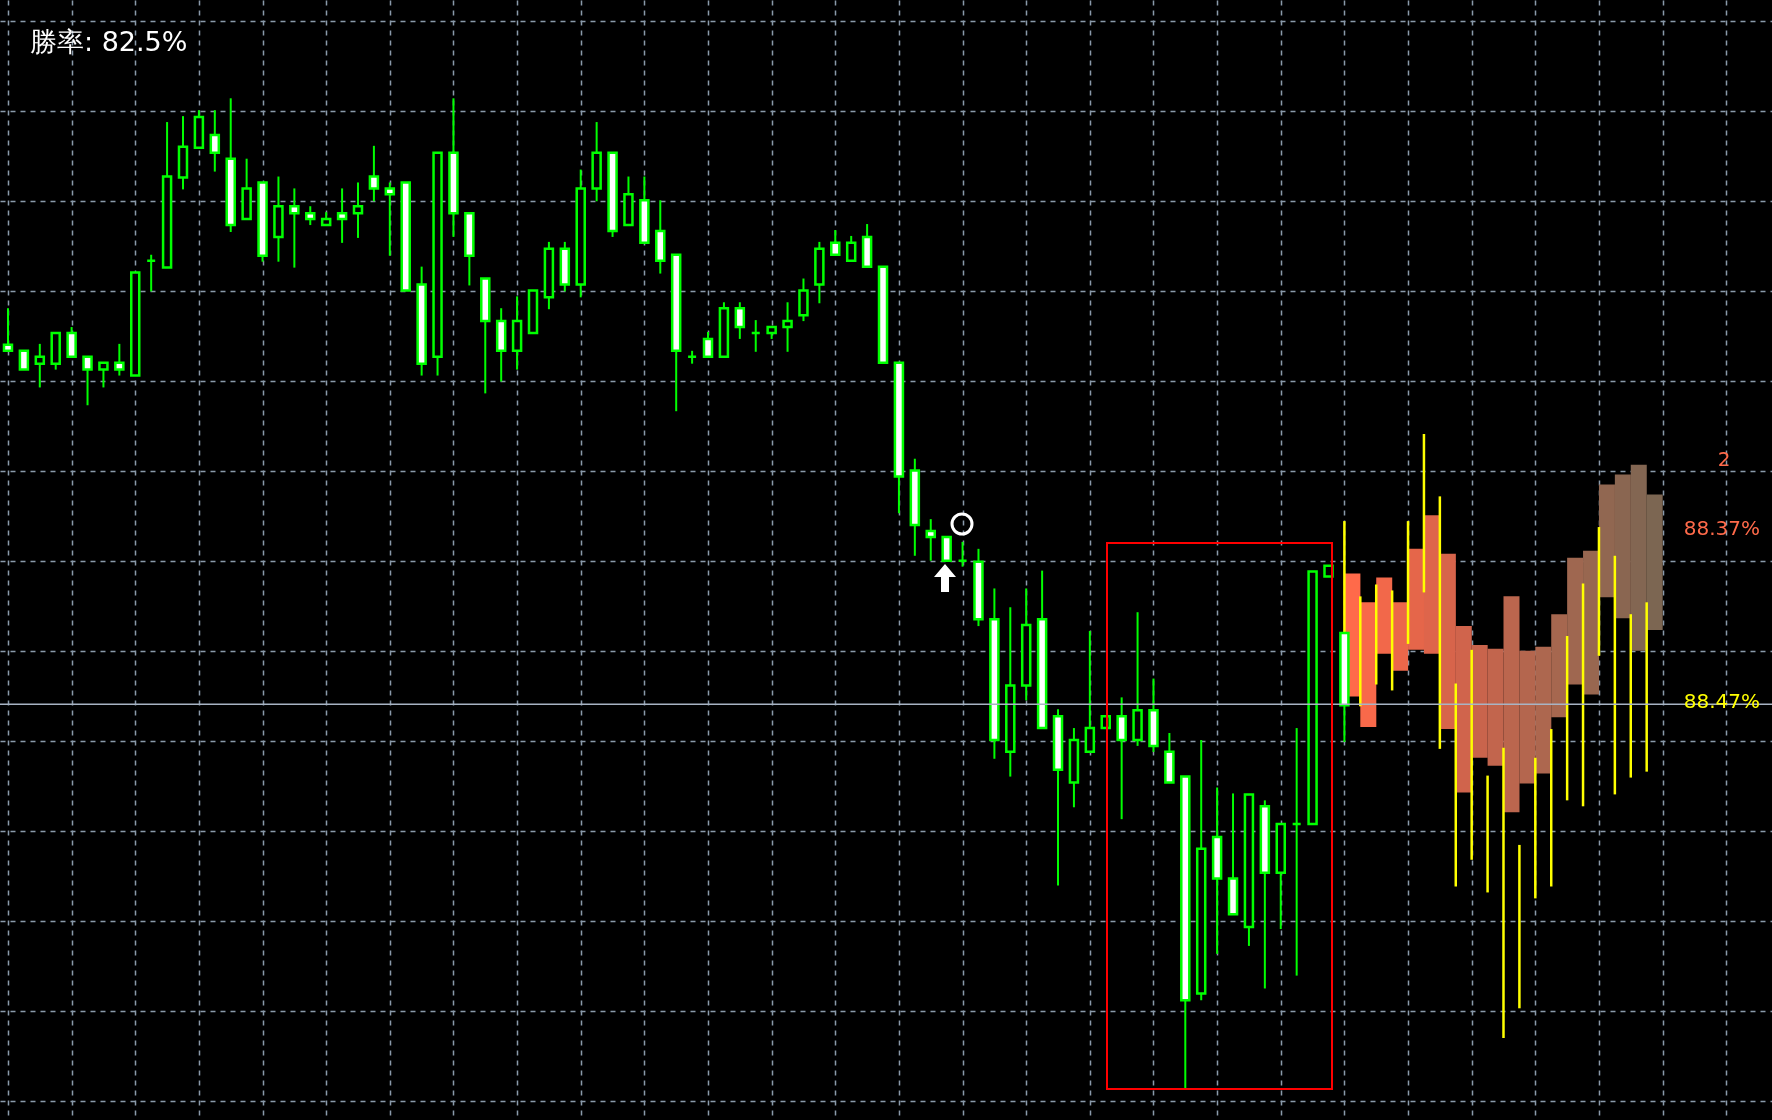 This screenshot has width=1772, height=1120. Describe the element at coordinates (1724, 459) in the screenshot. I see `text: 2` at that location.